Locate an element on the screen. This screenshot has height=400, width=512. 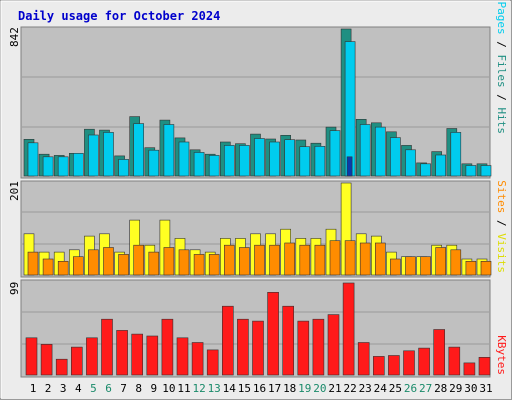
day-label-9: 9 is located at coordinates (153, 388).